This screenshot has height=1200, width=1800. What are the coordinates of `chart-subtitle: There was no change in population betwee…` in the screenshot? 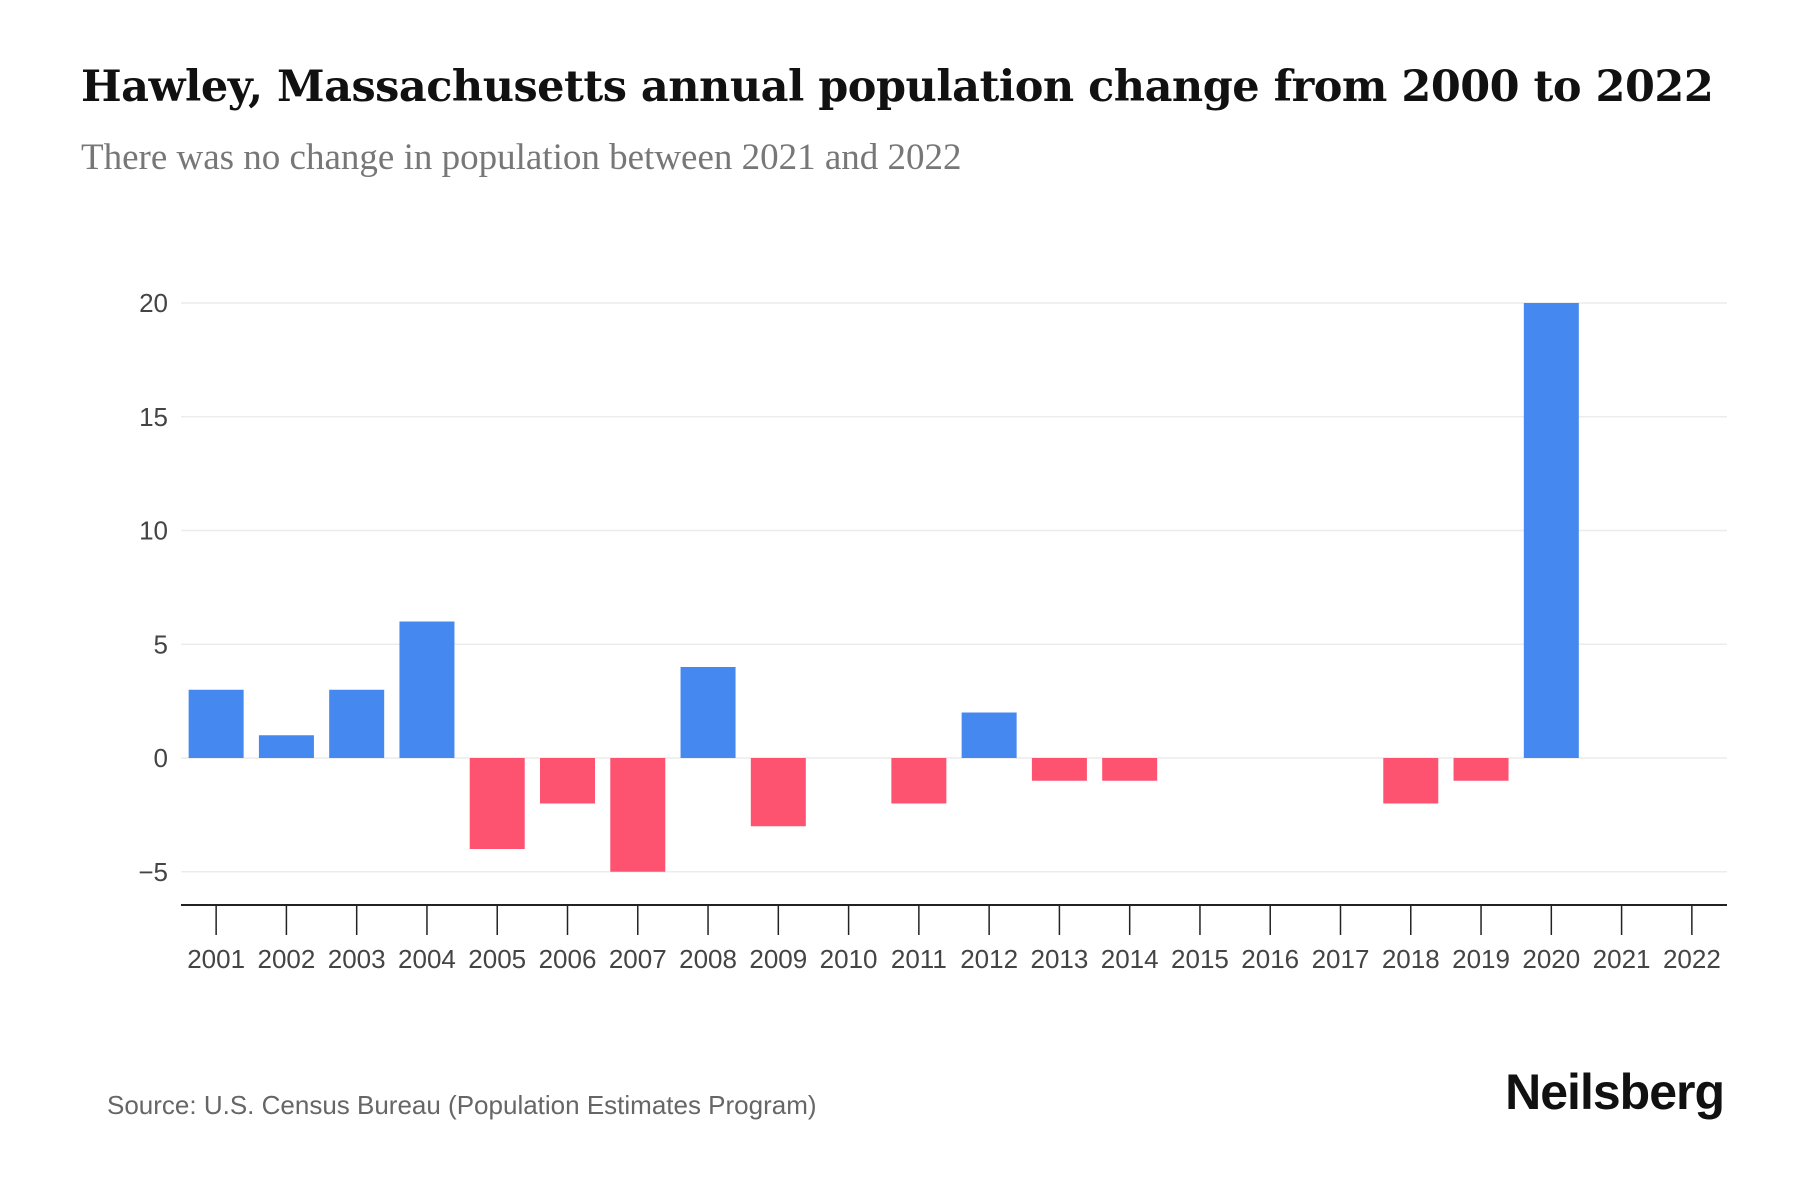 It's located at (521, 157).